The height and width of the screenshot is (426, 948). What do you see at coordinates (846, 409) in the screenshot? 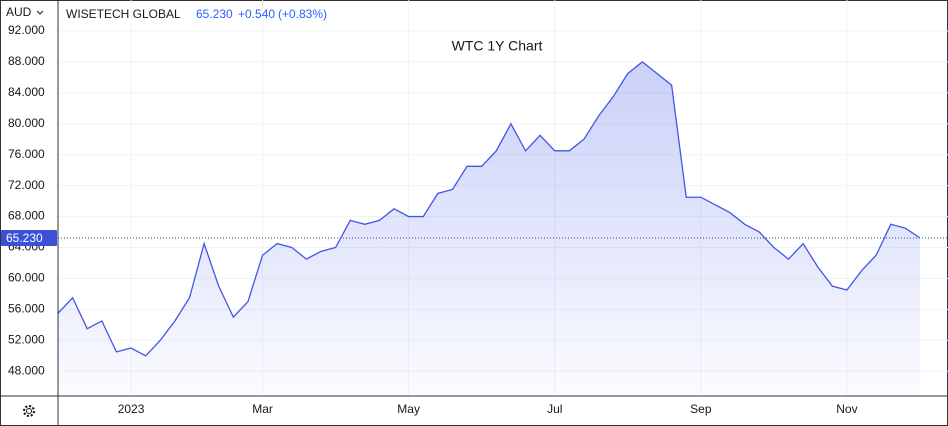
I see `x-tick-label: Nov` at bounding box center [846, 409].